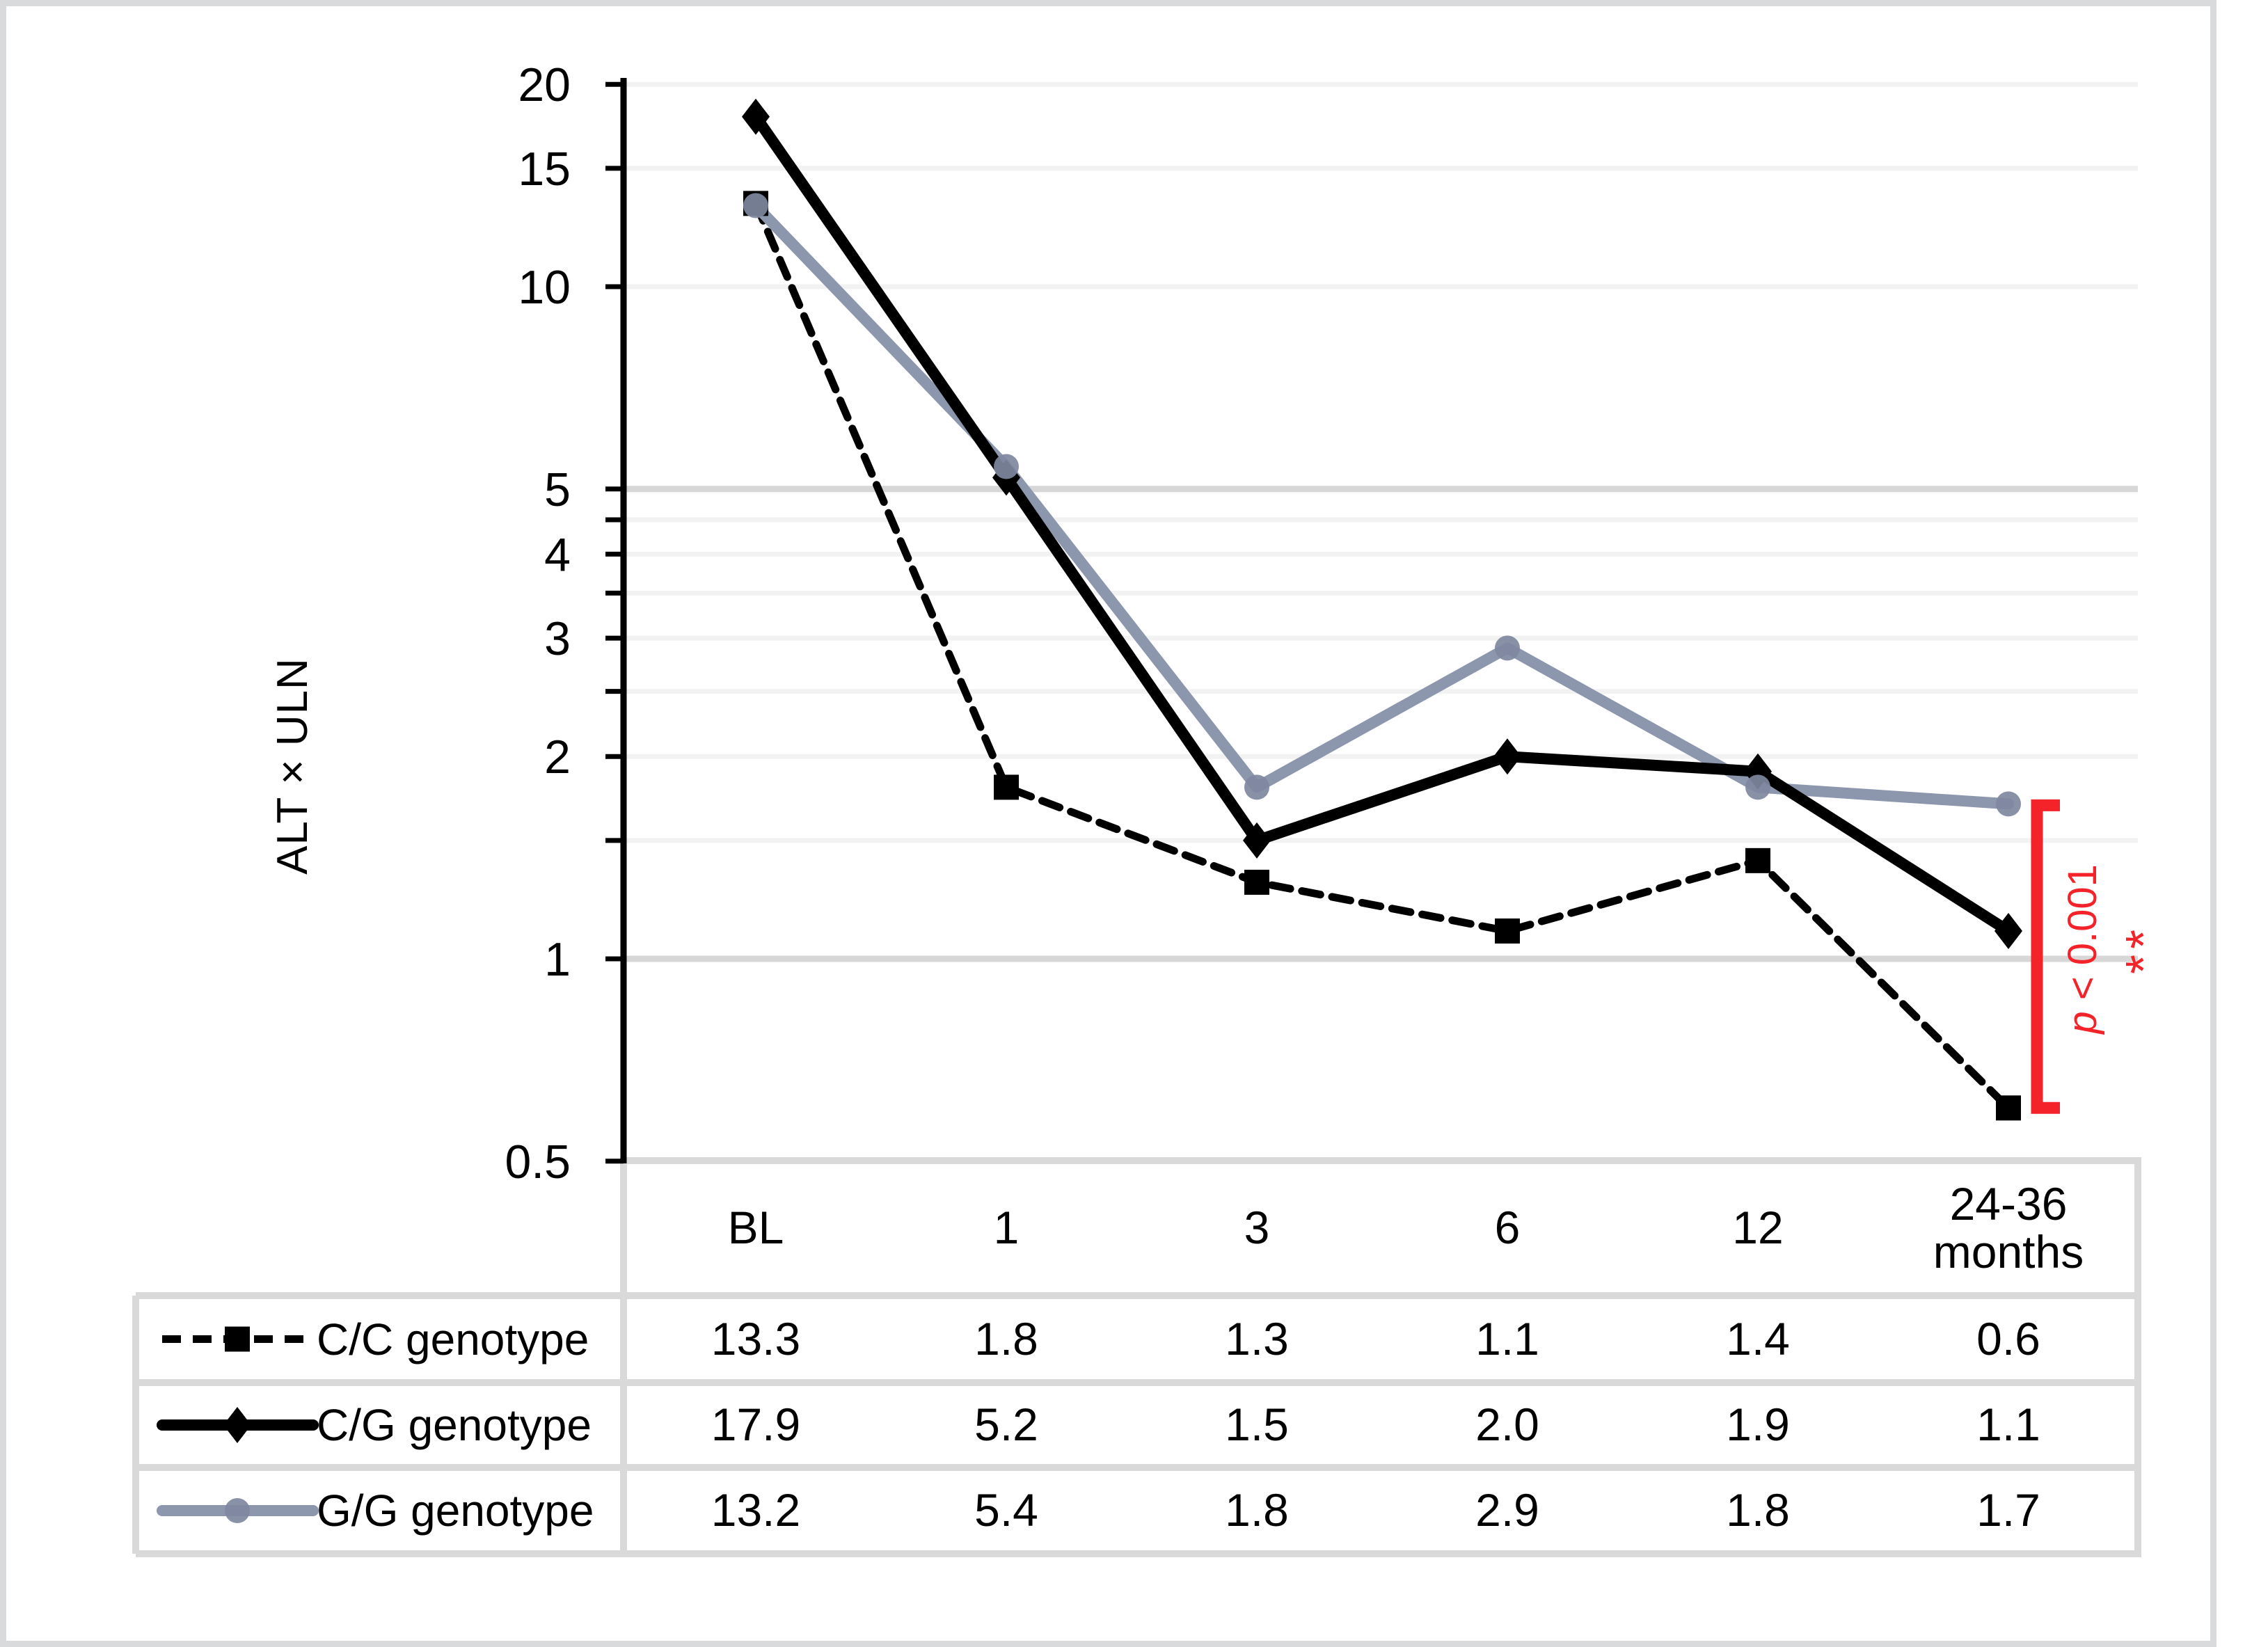 The height and width of the screenshot is (1647, 2268). What do you see at coordinates (456, 1511) in the screenshot?
I see `legend-label-gg: G/G genotype` at bounding box center [456, 1511].